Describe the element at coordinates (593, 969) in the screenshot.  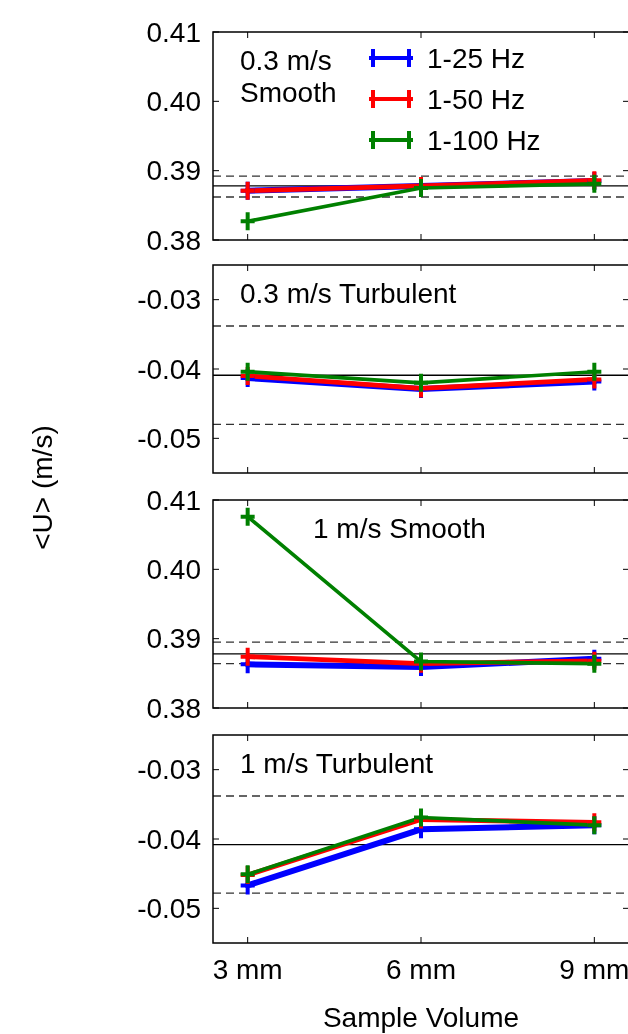
I see `x-tick-label: 9 mm` at that location.